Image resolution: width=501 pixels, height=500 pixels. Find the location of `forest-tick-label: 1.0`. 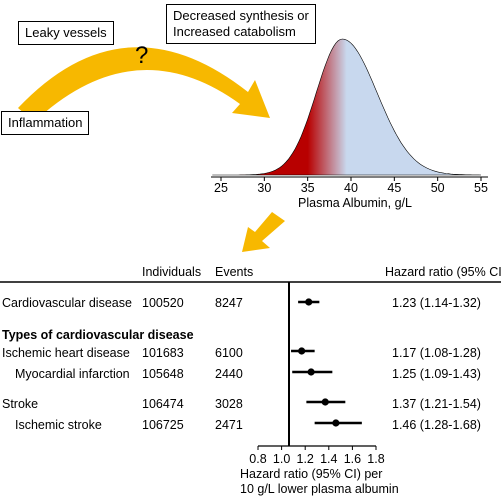

forest-tick-label: 1.0 is located at coordinates (281, 459).